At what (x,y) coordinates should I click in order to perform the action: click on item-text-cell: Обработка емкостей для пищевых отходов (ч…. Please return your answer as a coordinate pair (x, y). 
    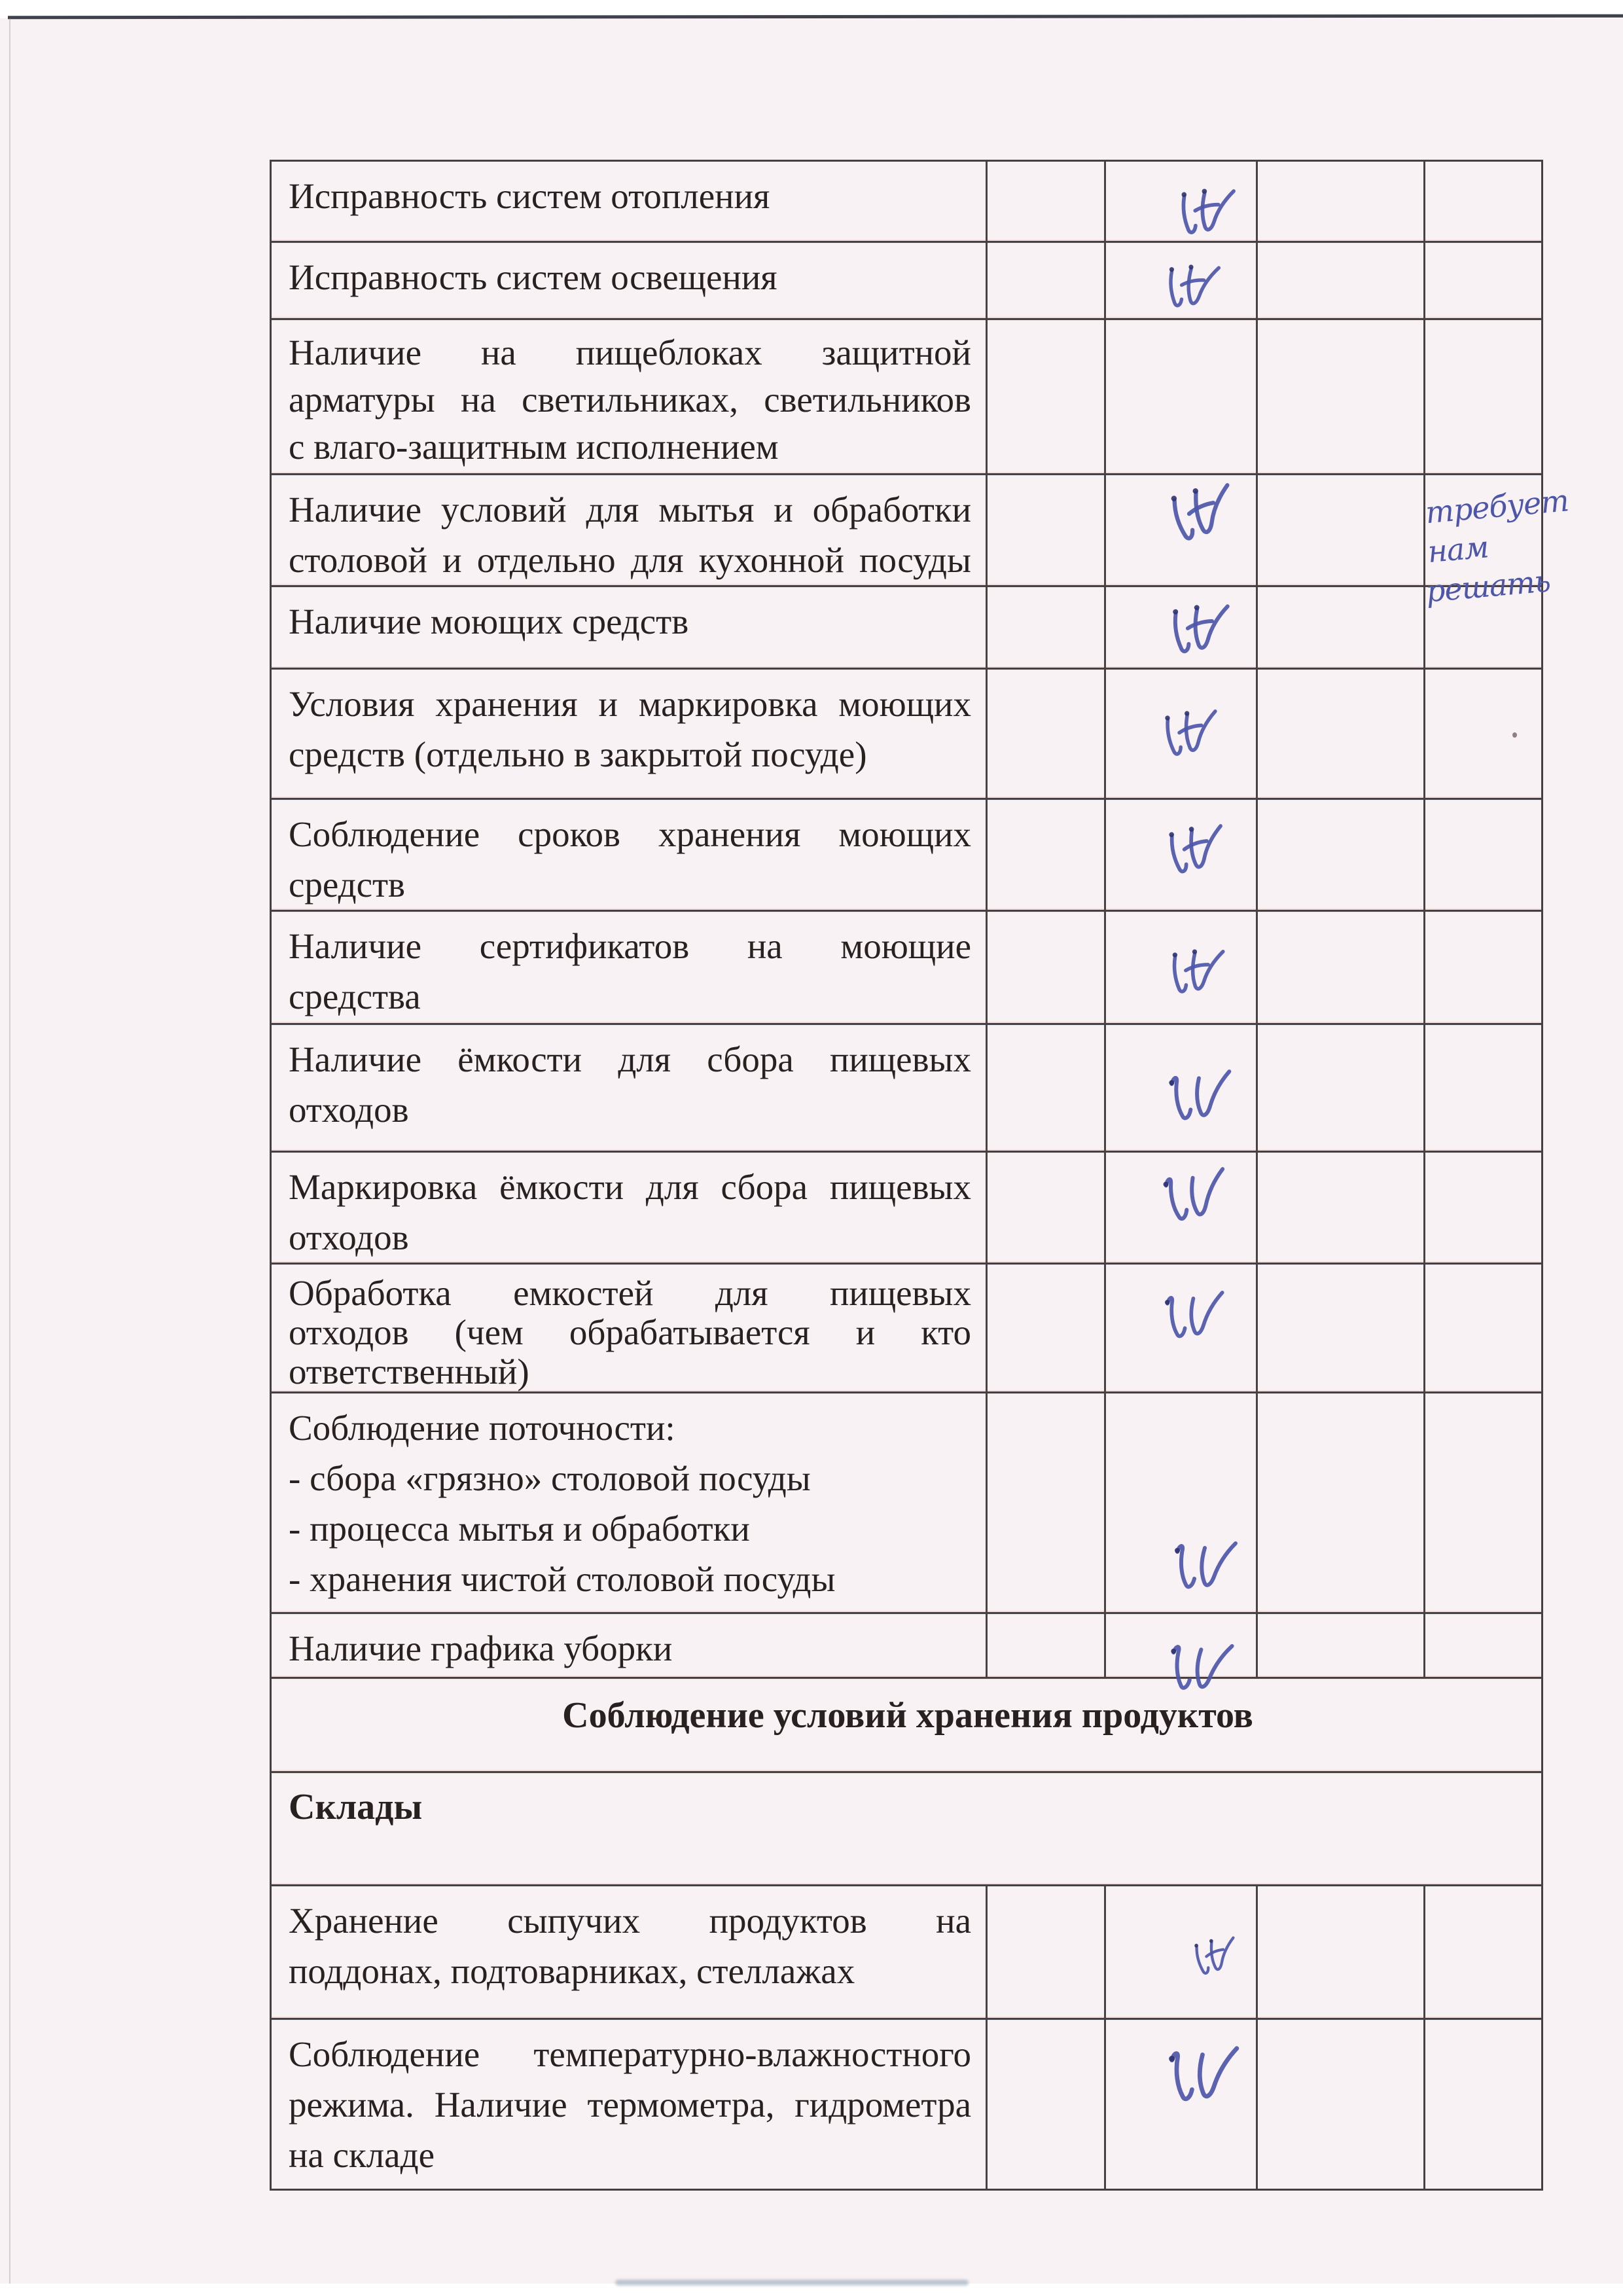
    Looking at the image, I should click on (629, 1328).